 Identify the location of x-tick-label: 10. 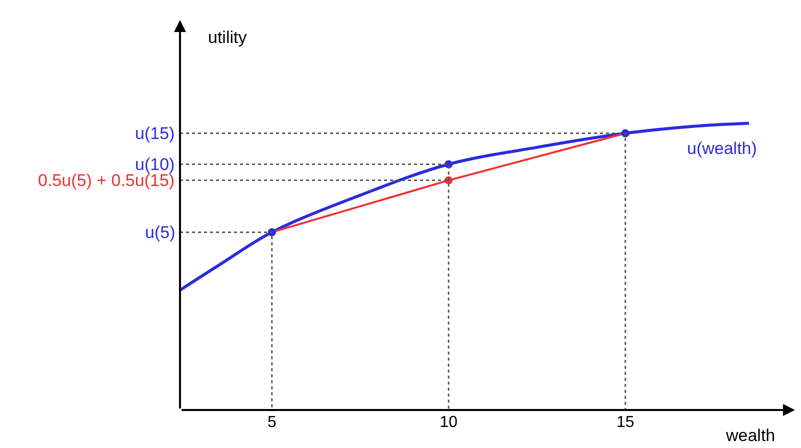
(449, 422).